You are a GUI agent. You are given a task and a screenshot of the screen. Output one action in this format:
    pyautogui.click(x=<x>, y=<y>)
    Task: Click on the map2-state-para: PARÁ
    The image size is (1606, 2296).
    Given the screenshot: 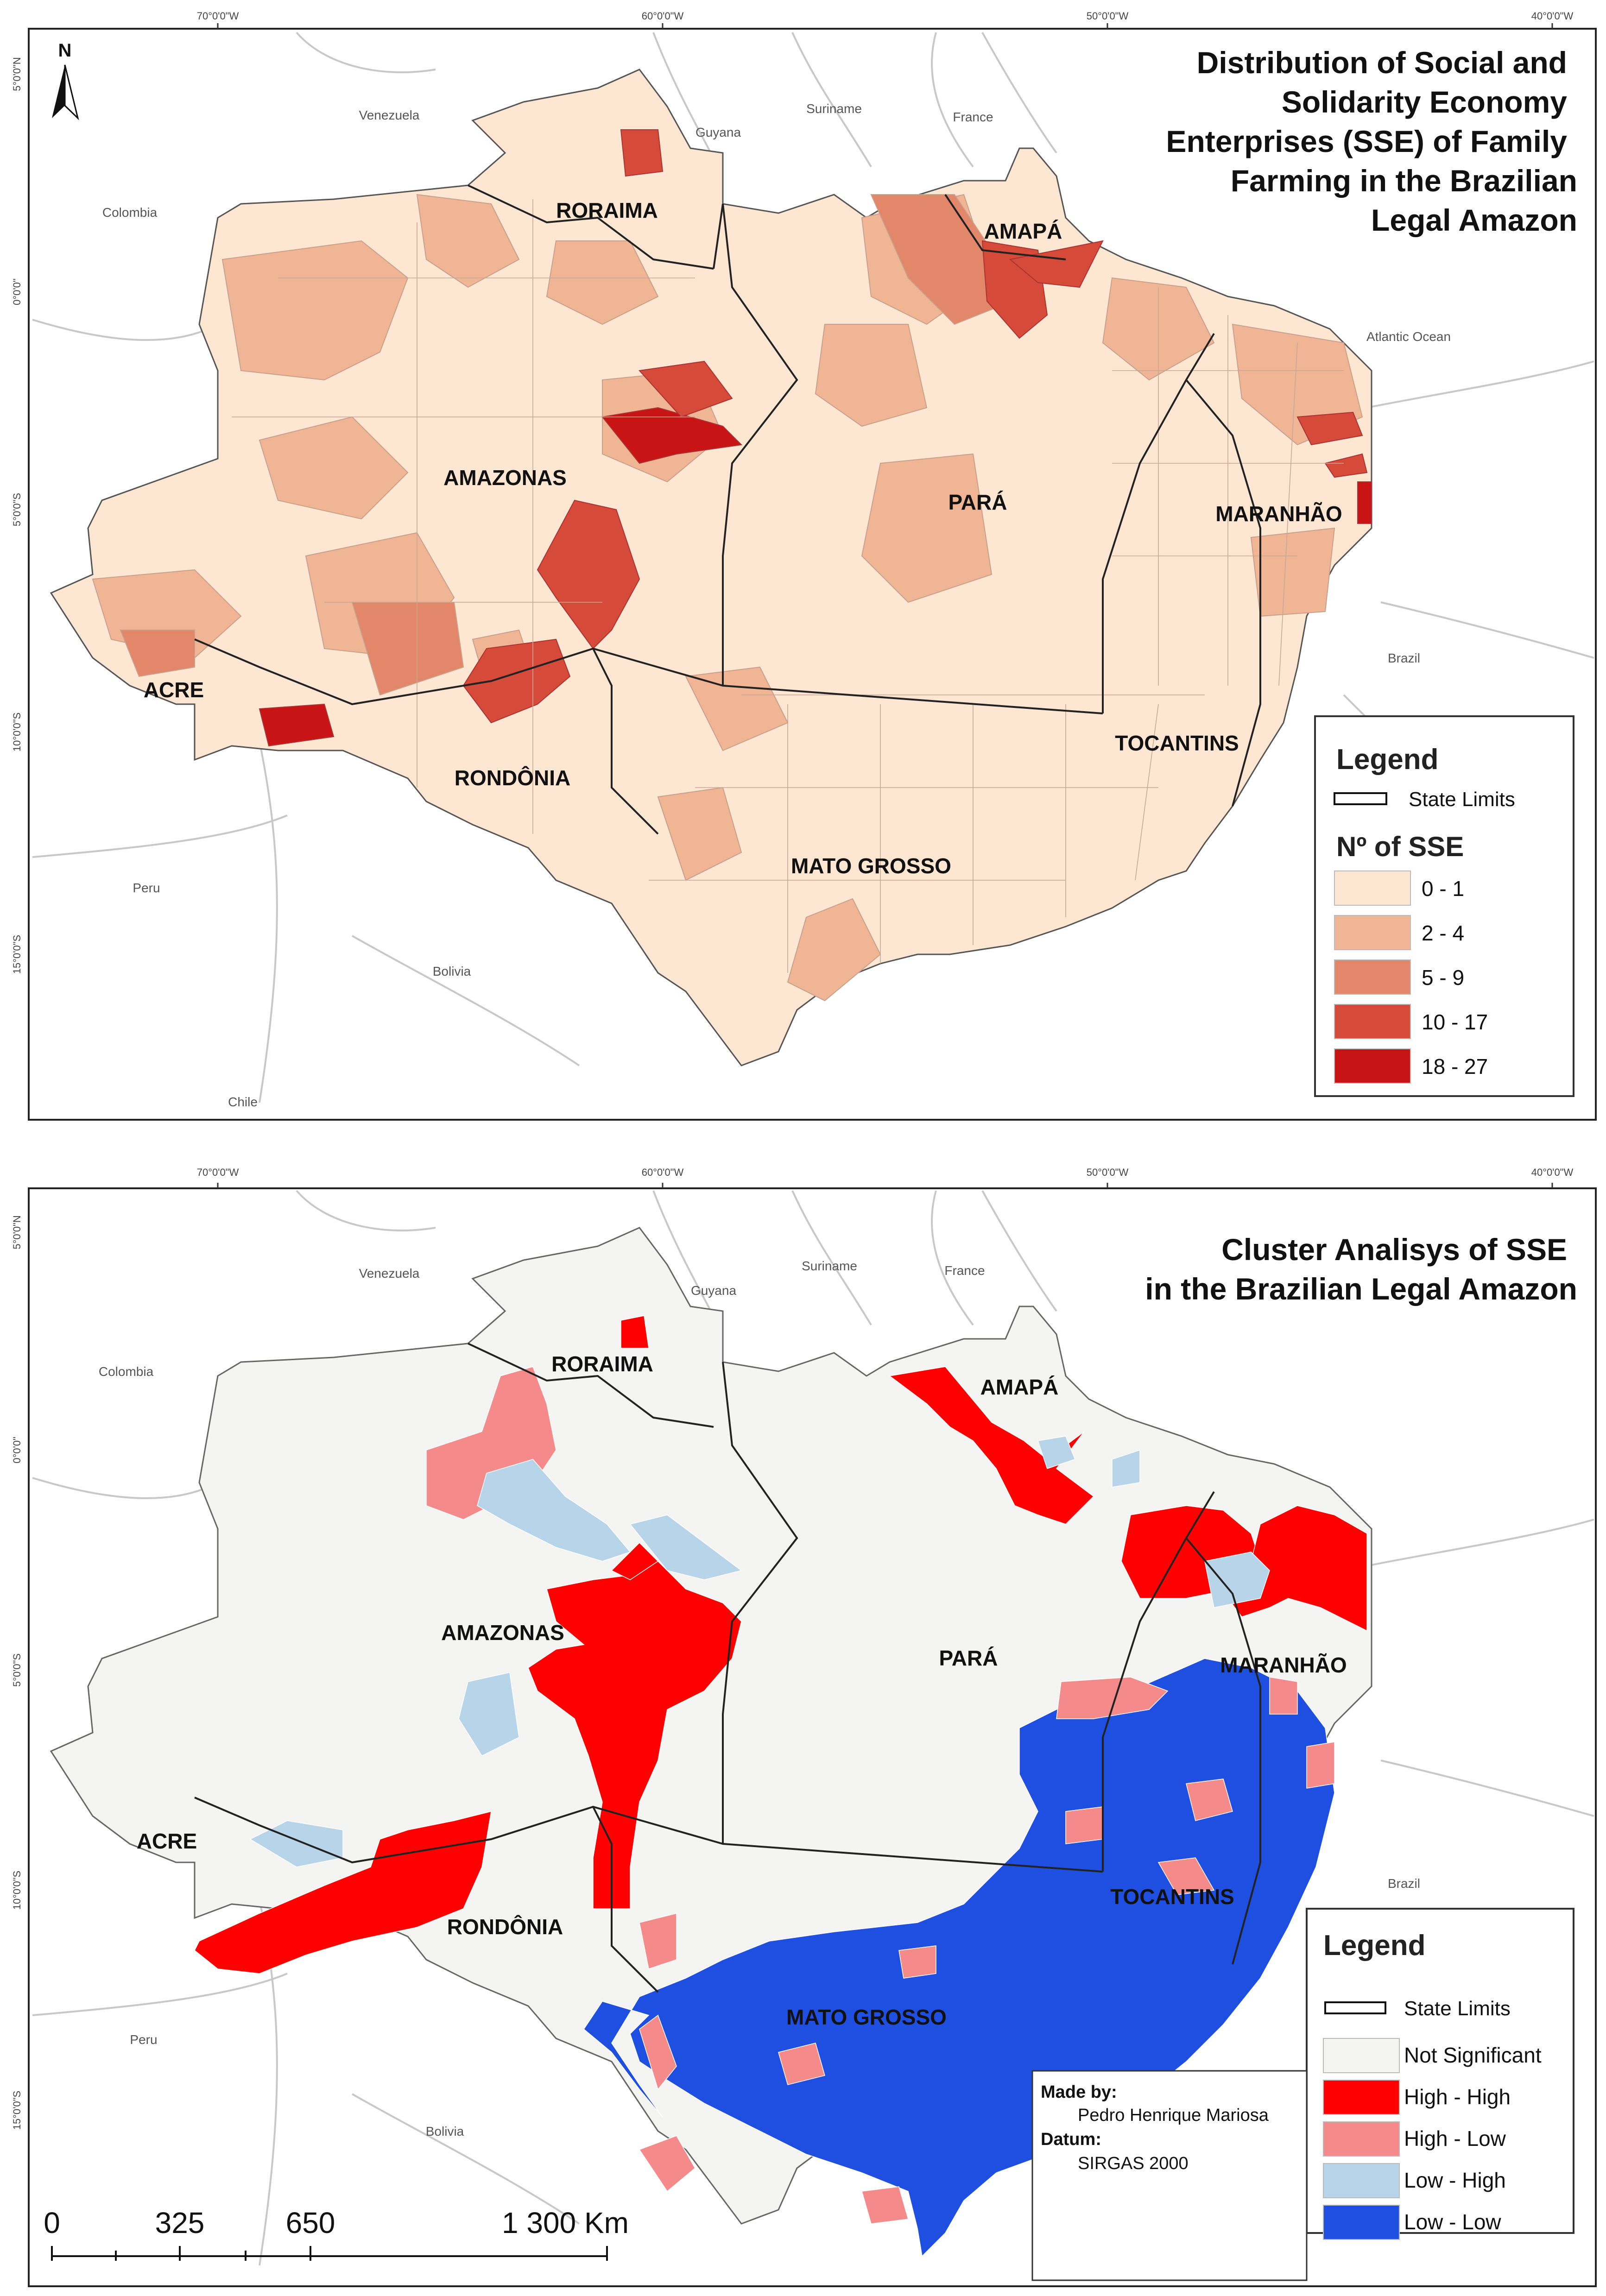 What is the action you would take?
    pyautogui.click(x=969, y=1658)
    